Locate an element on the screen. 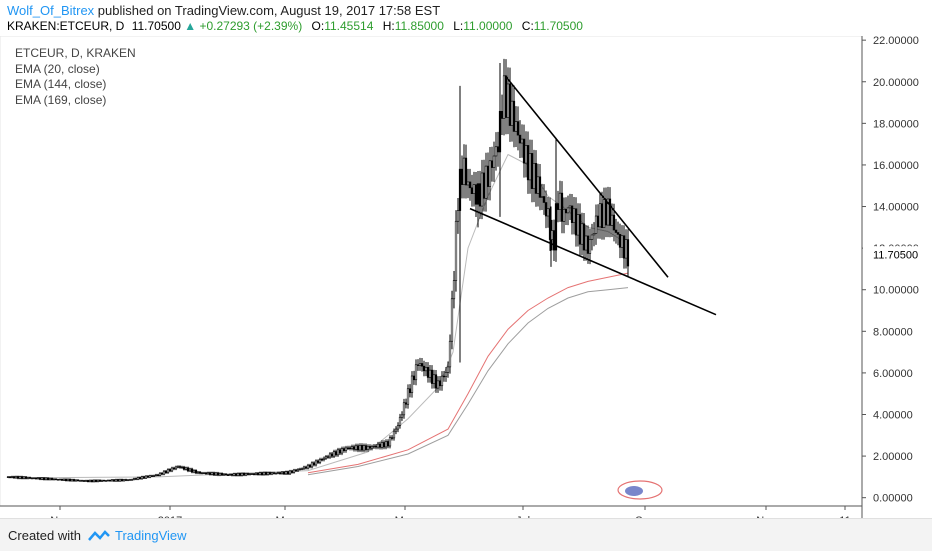 The image size is (932, 551). footer-bar: Created with TradingView is located at coordinates (466, 534).